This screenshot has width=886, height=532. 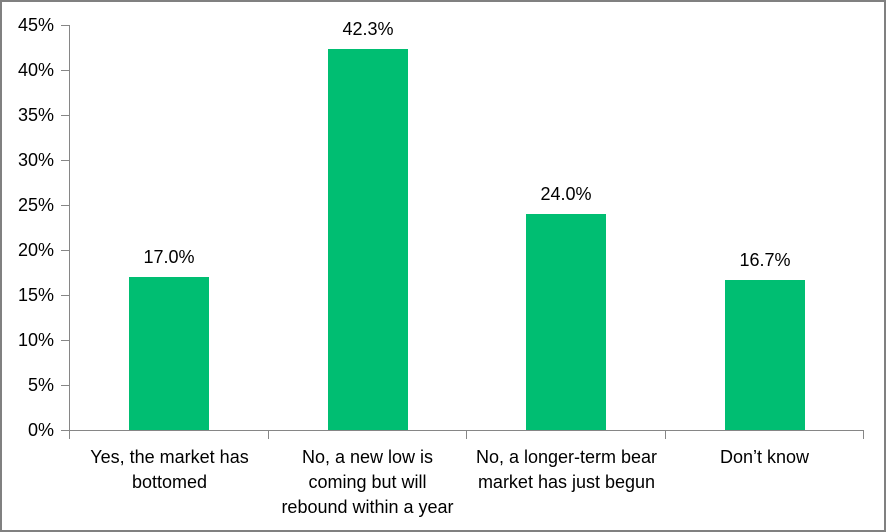 What do you see at coordinates (765, 260) in the screenshot?
I see `bar-value-label: 16.7%` at bounding box center [765, 260].